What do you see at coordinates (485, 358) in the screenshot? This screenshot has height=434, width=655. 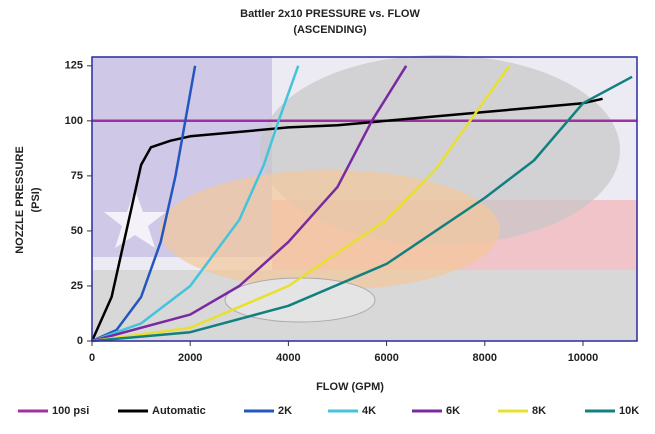 I see `x-tick-label: 8000` at bounding box center [485, 358].